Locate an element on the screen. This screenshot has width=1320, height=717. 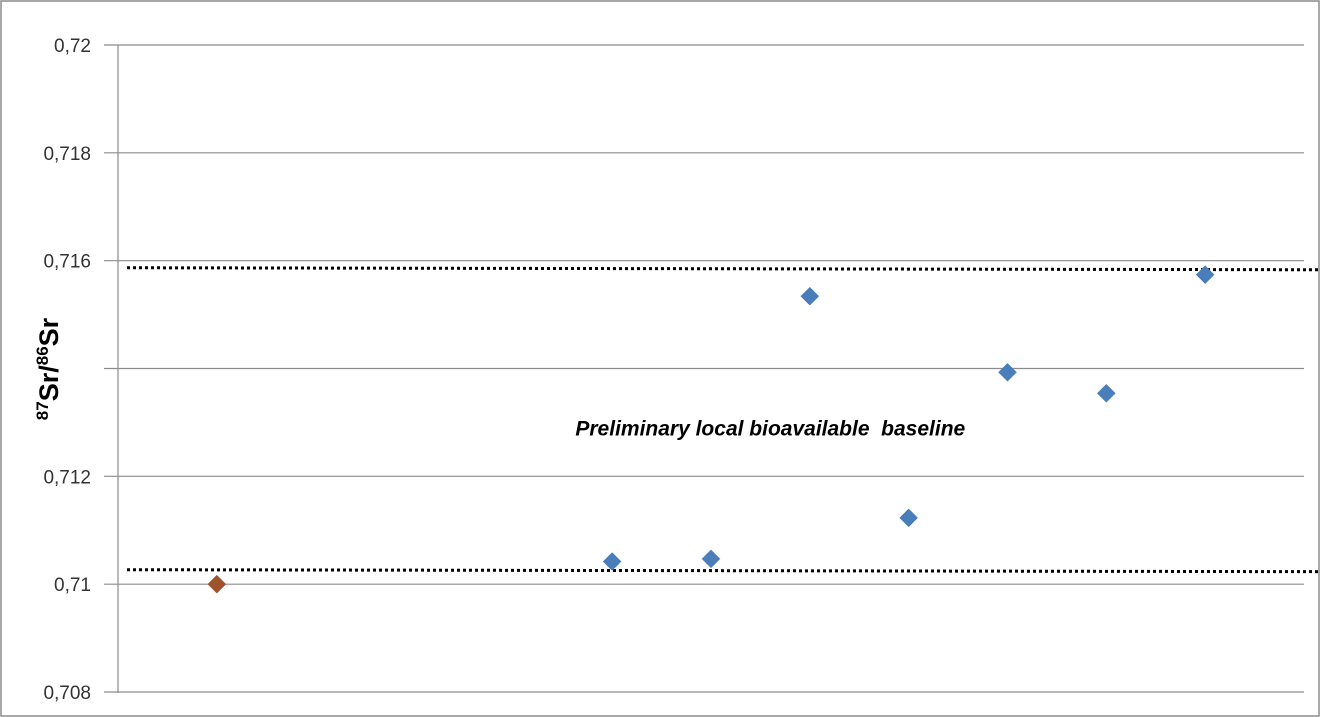
y-tick-label: 0,72 is located at coordinates (72, 46).